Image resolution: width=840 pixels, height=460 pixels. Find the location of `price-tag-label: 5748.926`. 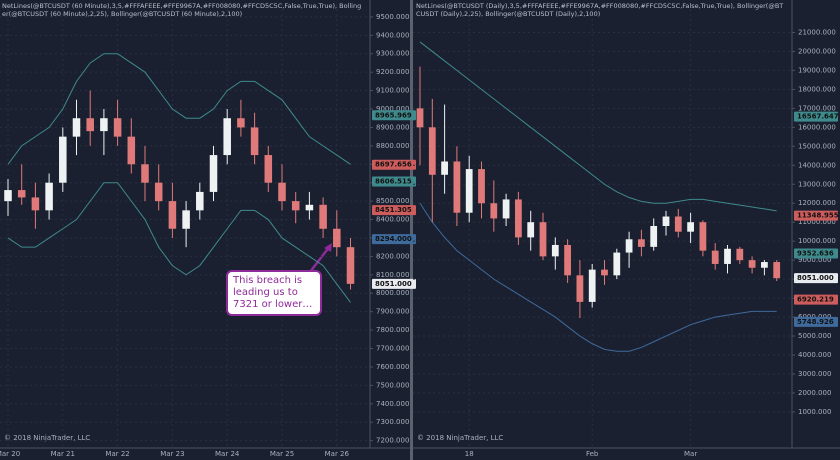

price-tag-label: 5748.926 is located at coordinates (815, 322).